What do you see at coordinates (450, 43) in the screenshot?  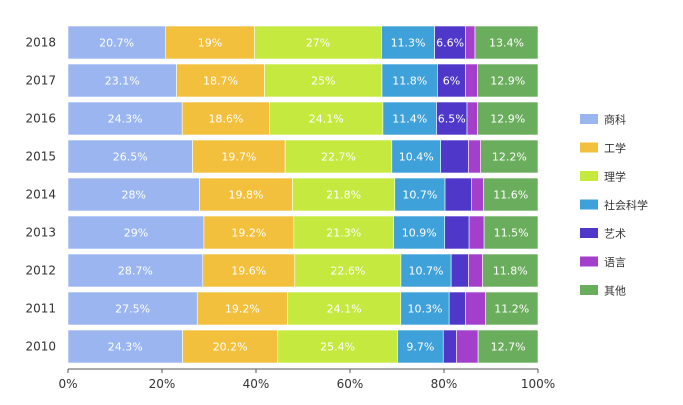 I see `bar-data-label: 6.6%` at bounding box center [450, 43].